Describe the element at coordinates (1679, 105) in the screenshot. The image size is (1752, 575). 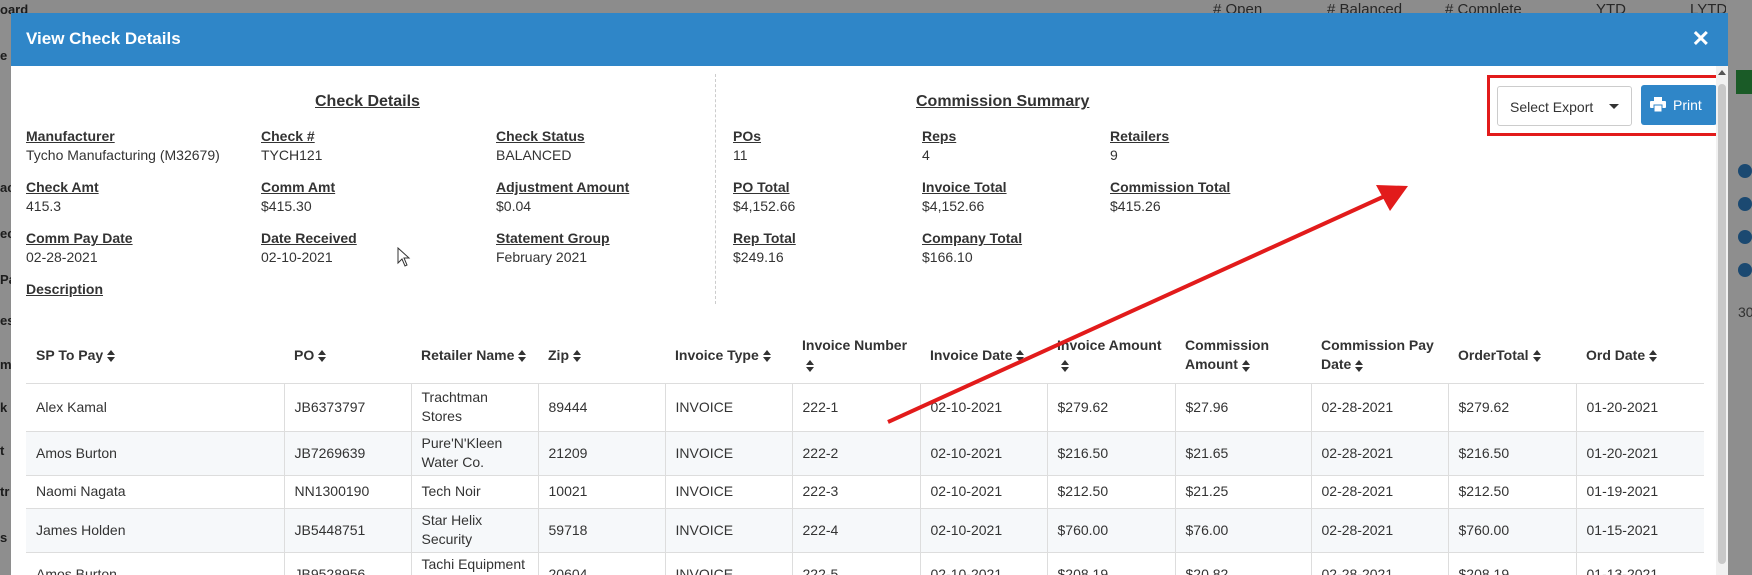
I see `print-button: Print` at that location.